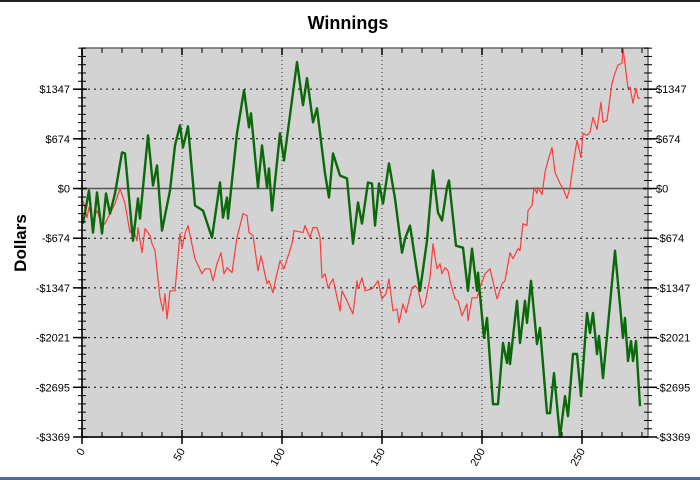 Image resolution: width=700 pixels, height=480 pixels. I want to click on y-tick-label: $1347, so click(54, 90).